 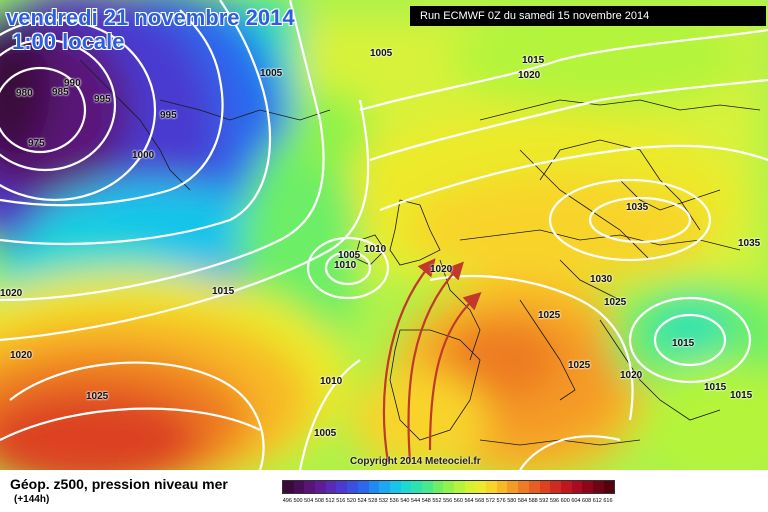 I want to click on scale-label: 588, so click(x=533, y=501).